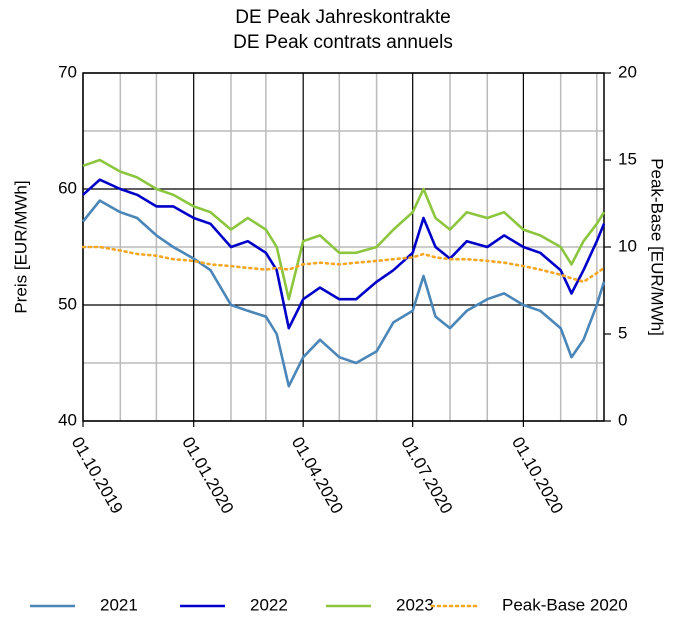 This screenshot has width=674, height=627. I want to click on legend-label: Peak-Base 2020, so click(565, 604).